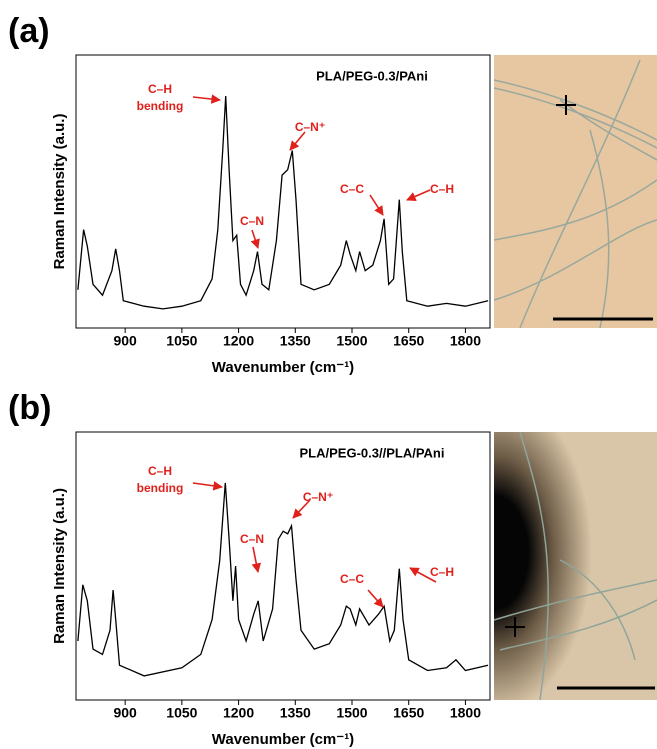 This screenshot has height=749, width=657. I want to click on panel-label: (a), so click(29, 31).